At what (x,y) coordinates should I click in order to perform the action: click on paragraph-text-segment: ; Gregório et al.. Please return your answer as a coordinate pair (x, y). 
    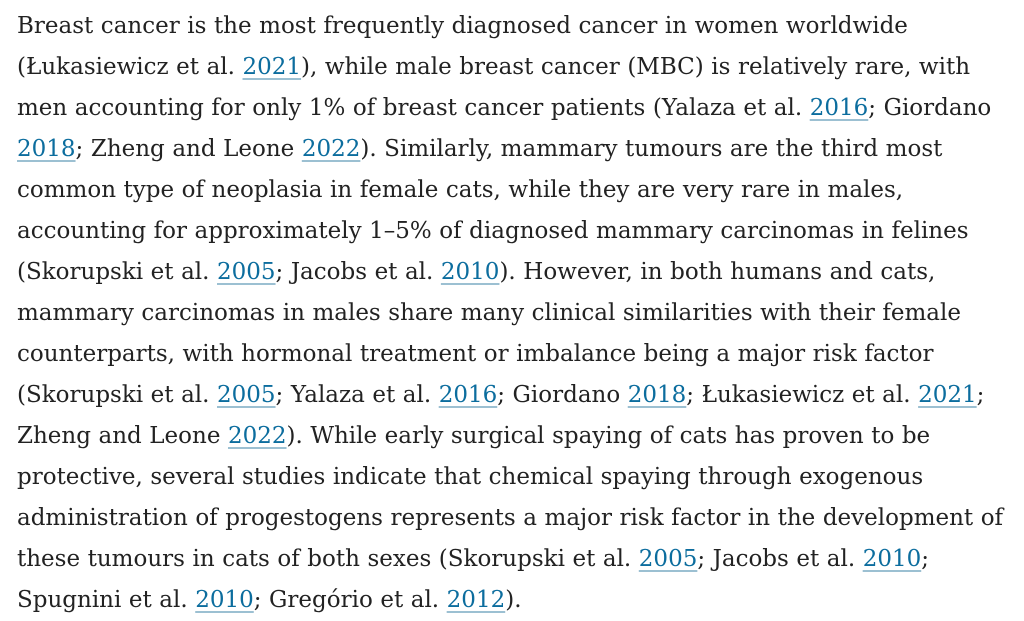
    Looking at the image, I should click on (350, 600).